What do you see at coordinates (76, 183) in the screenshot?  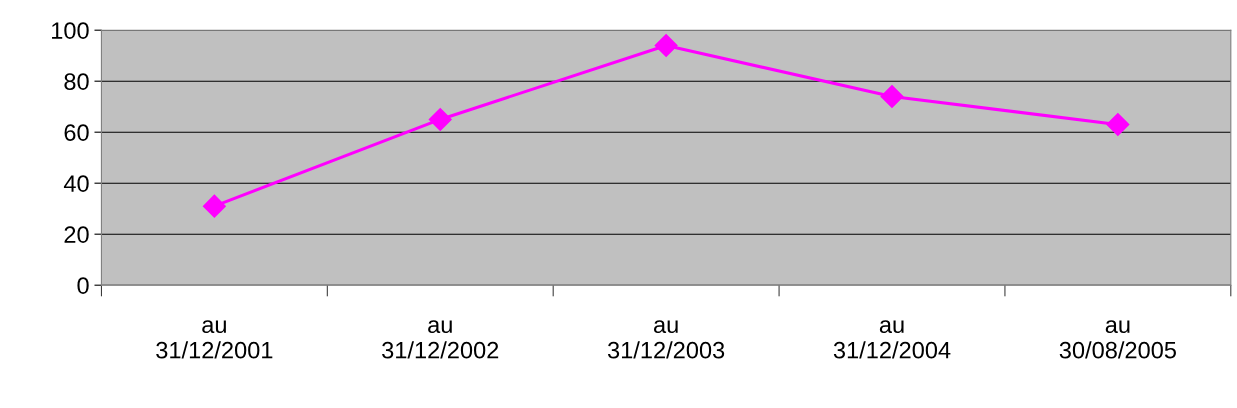 I see `y-tick-label: 40` at bounding box center [76, 183].